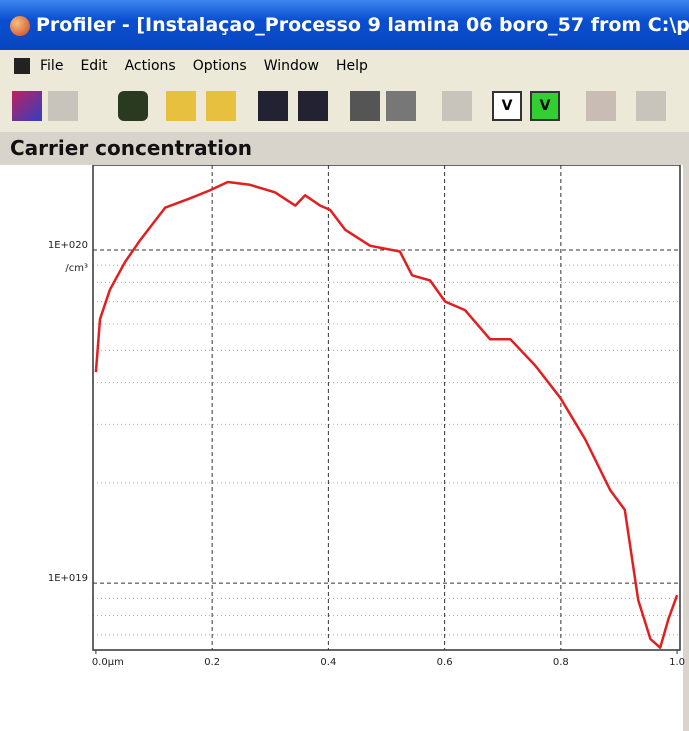 The height and width of the screenshot is (731, 689). Describe the element at coordinates (94, 66) in the screenshot. I see `menu-item: Edit` at that location.